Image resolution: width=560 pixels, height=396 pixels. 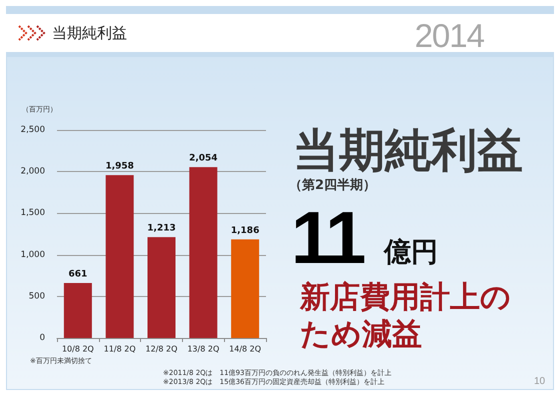 What do you see at coordinates (203, 159) in the screenshot?
I see `data-label: 2,054` at bounding box center [203, 159].